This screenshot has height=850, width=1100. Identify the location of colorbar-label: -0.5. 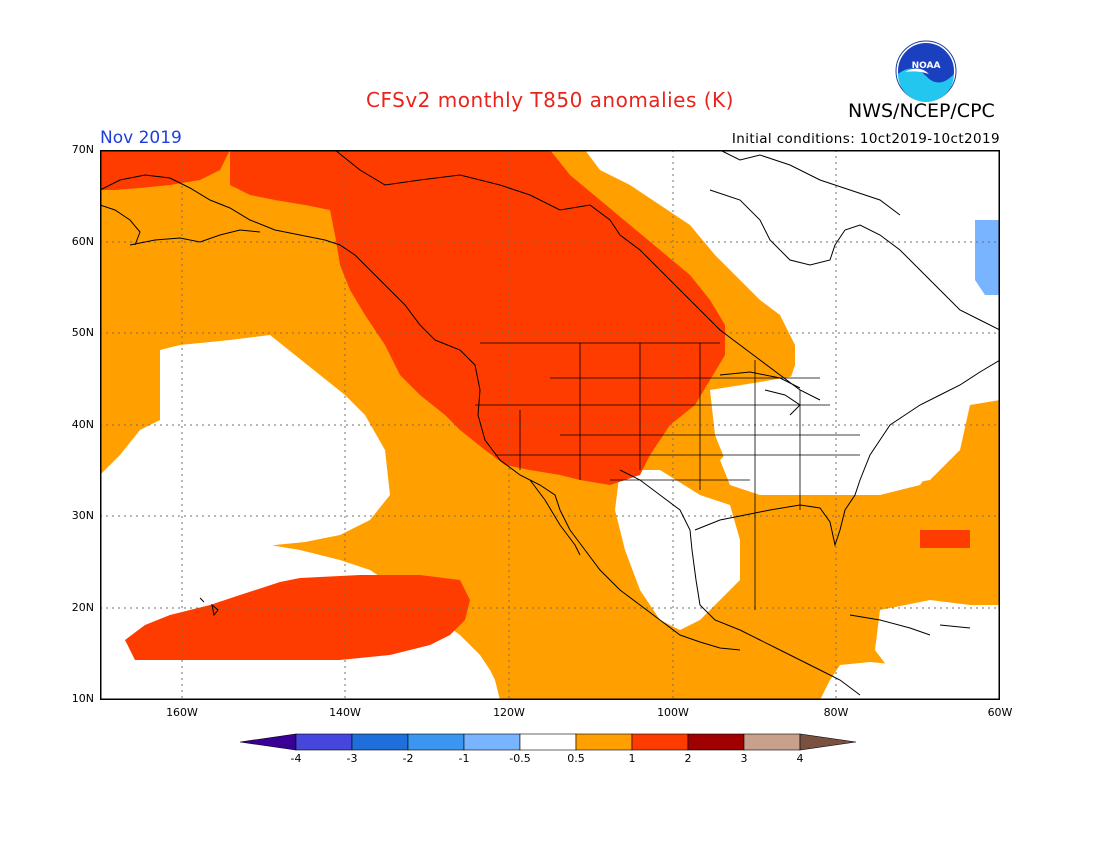
(520, 758).